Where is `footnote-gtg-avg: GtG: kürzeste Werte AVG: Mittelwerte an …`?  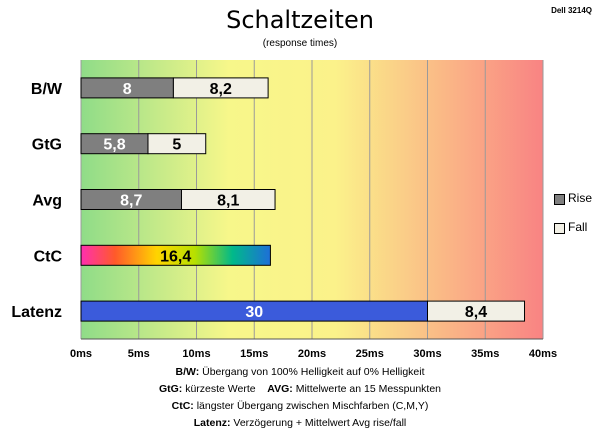
footnote-gtg-avg: GtG: kürzeste Werte AVG: Mittelwerte an … is located at coordinates (300, 389).